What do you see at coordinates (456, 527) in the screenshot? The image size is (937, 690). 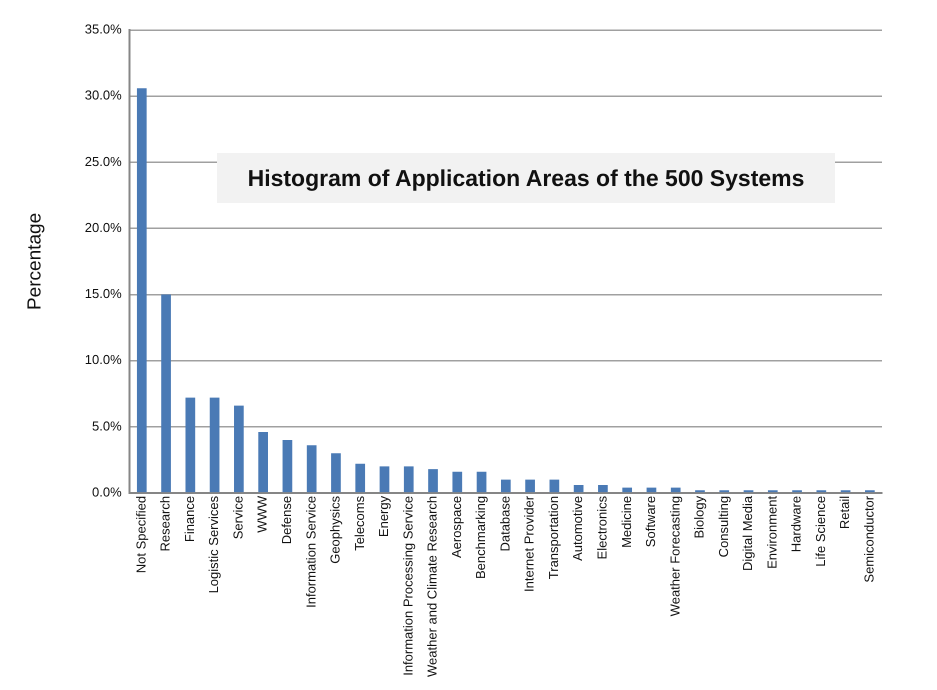 I see `x-tick-label: Aerospace` at bounding box center [456, 527].